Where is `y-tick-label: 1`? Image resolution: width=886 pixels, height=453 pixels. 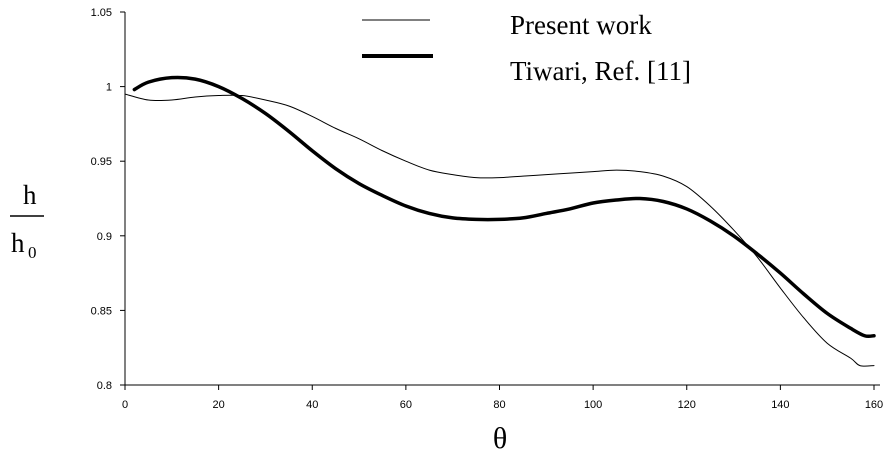
y-tick-label: 1 is located at coordinates (109, 88).